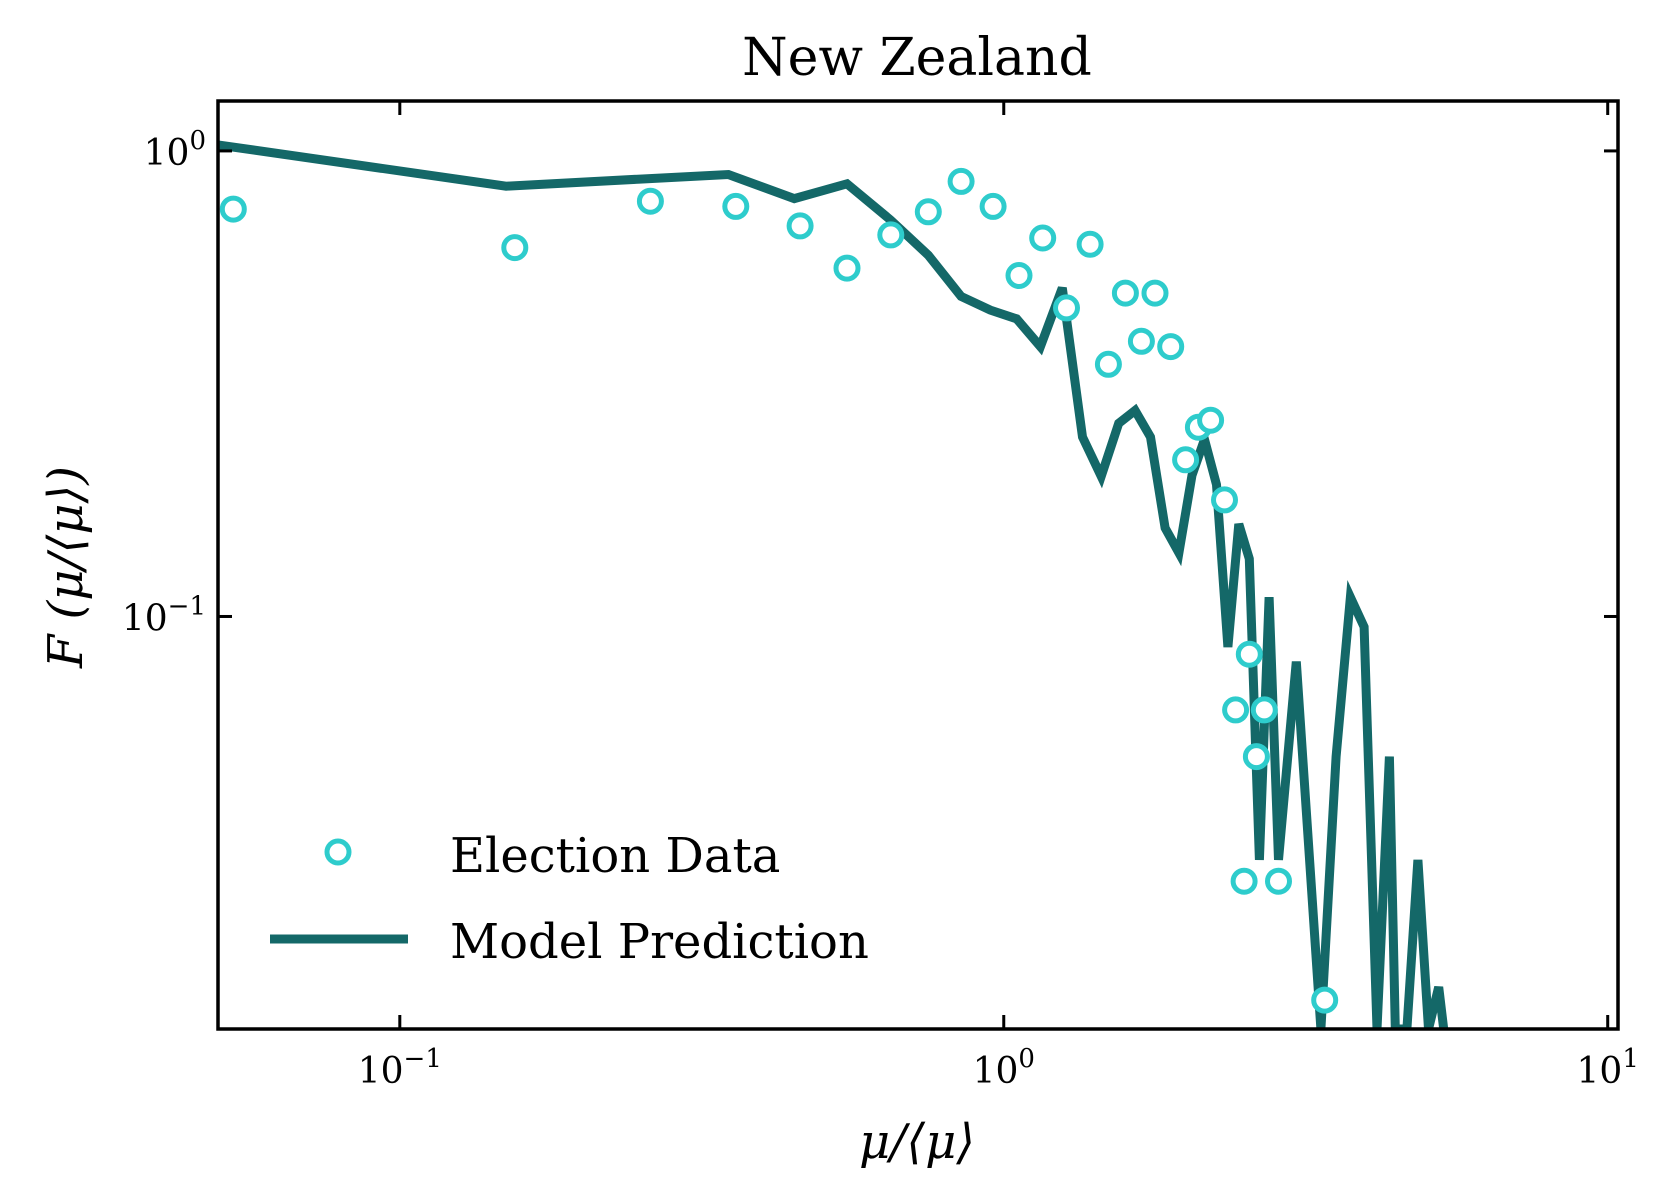 The width and height of the screenshot is (1663, 1192). Describe the element at coordinates (917, 1142) in the screenshot. I see `x-axis-label: μ/⟨μ⟩` at that location.